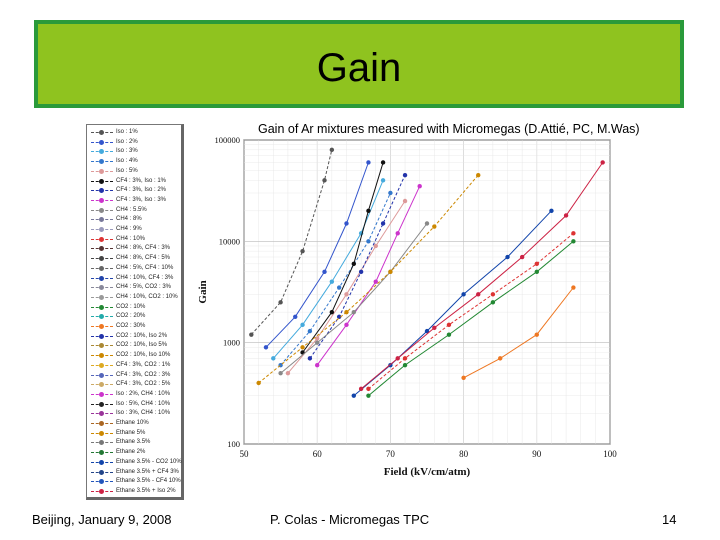  I want to click on legend-entry: CH4 : 10%, so click(136, 240).